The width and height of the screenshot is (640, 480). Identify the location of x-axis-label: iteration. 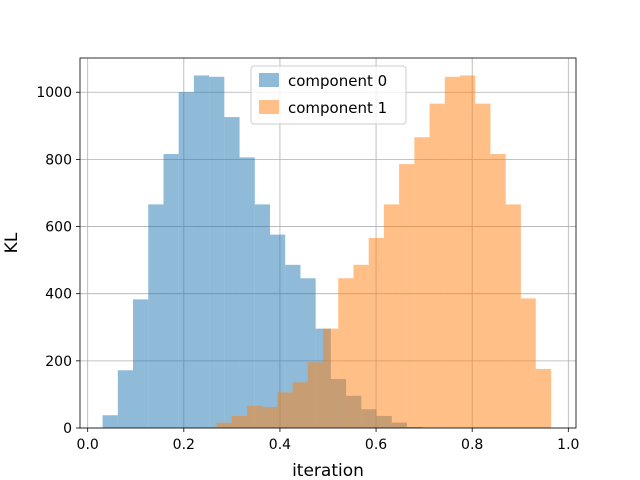
(328, 470).